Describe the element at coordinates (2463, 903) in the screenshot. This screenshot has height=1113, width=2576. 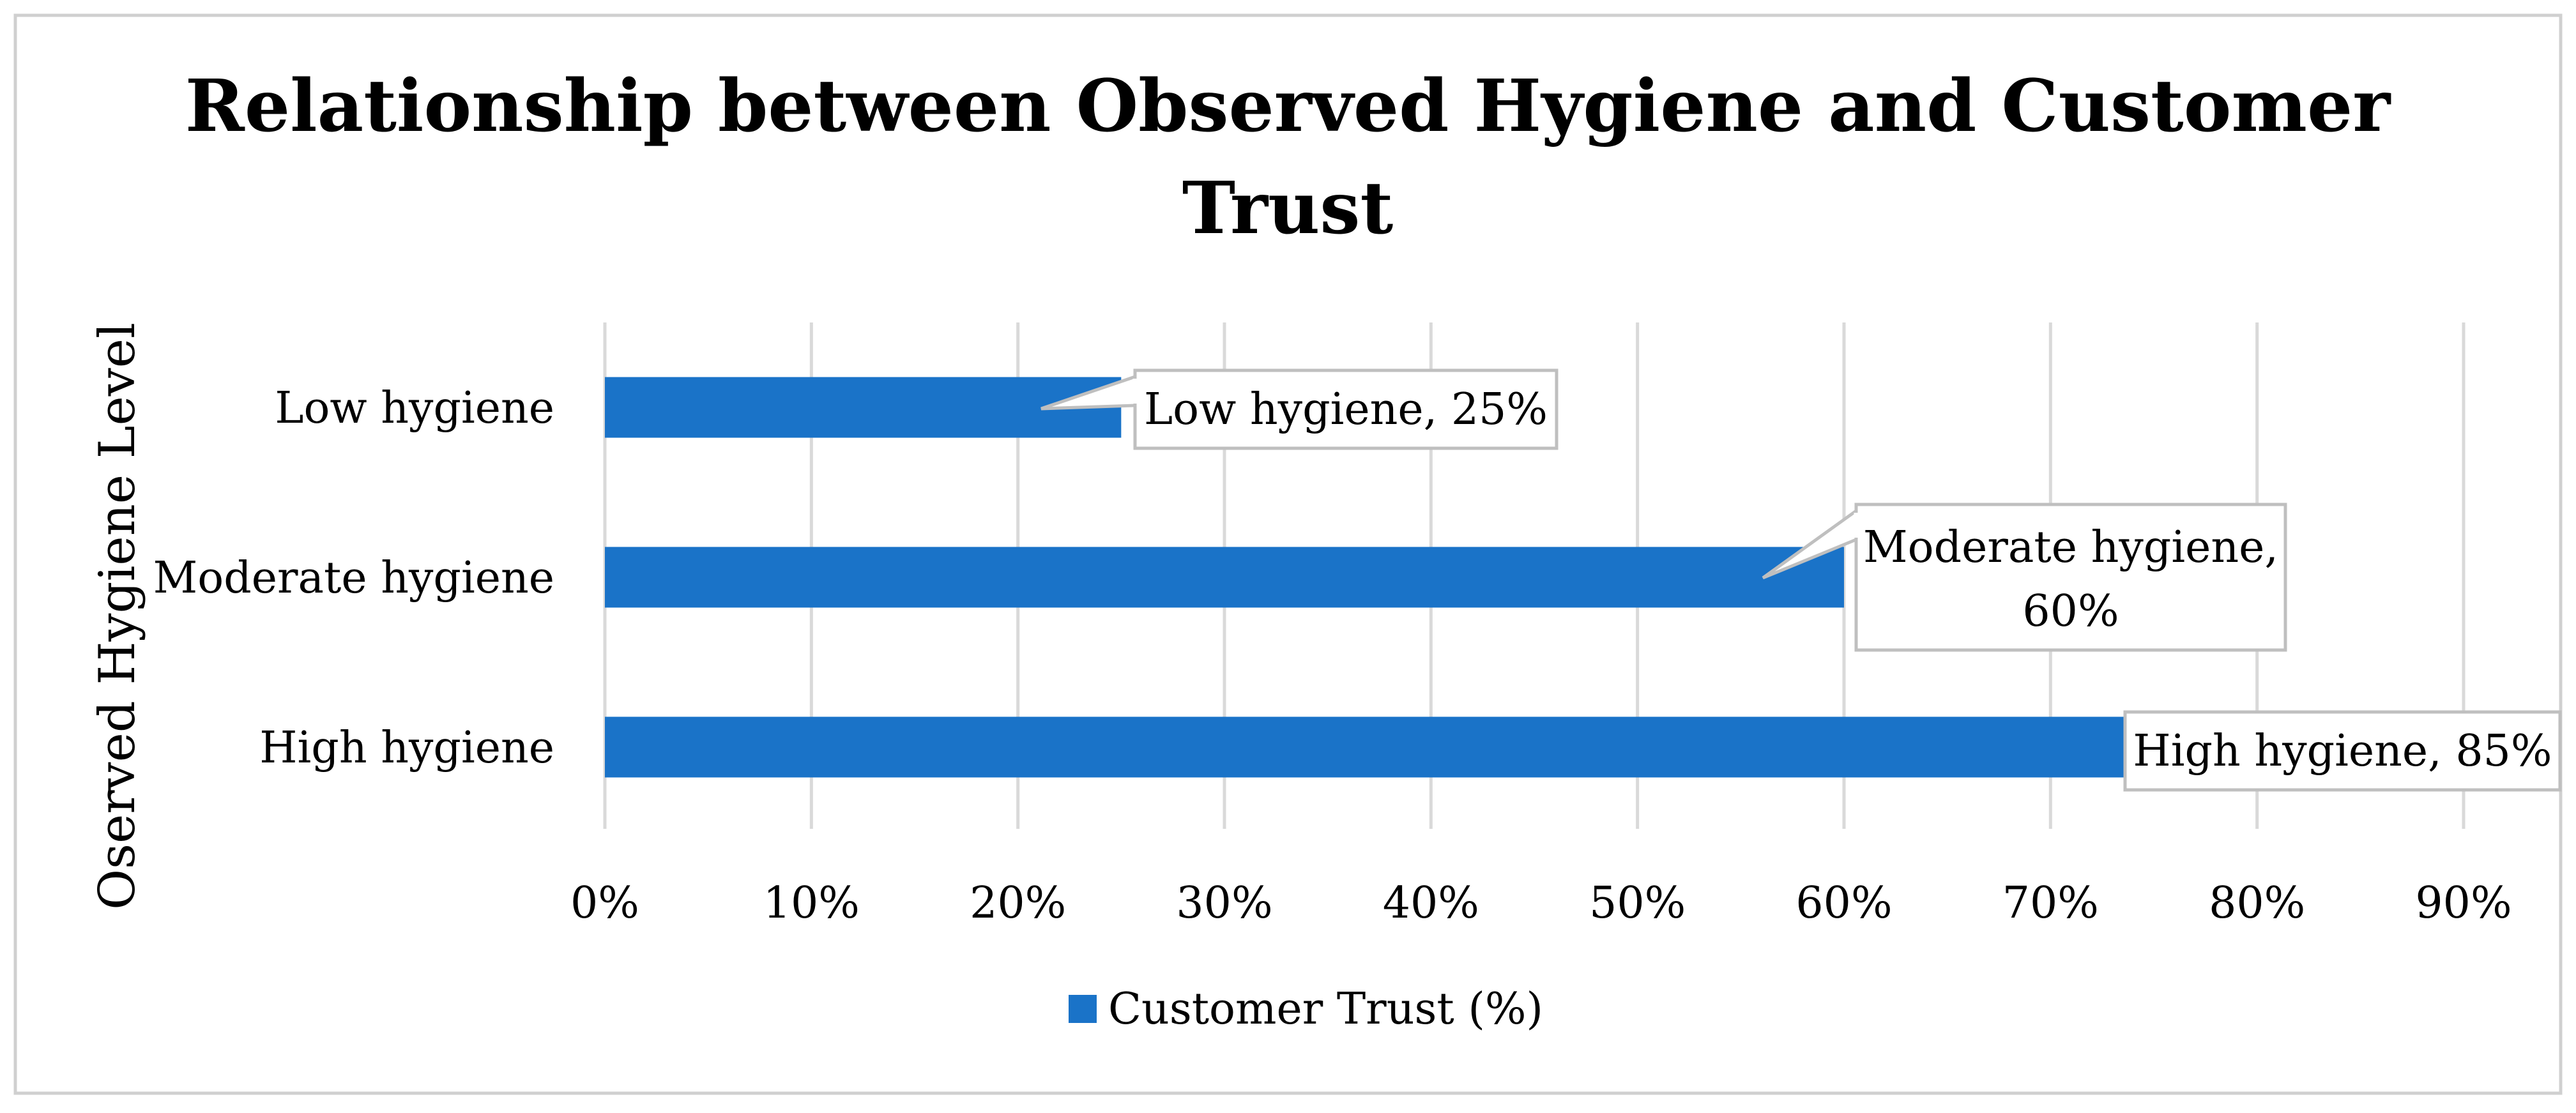
I see `x-tick-label: 90%` at that location.